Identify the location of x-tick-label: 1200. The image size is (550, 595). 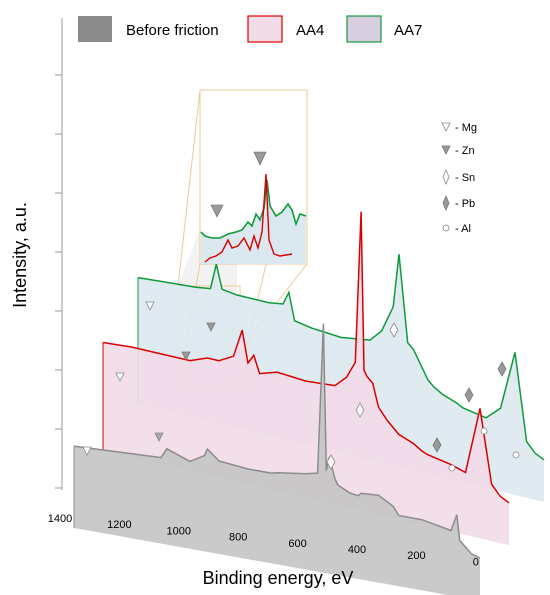
(119, 525).